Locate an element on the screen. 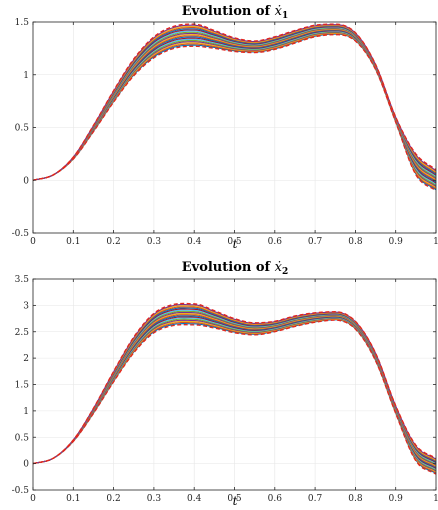  x-axis-label-1: t is located at coordinates (235, 244).